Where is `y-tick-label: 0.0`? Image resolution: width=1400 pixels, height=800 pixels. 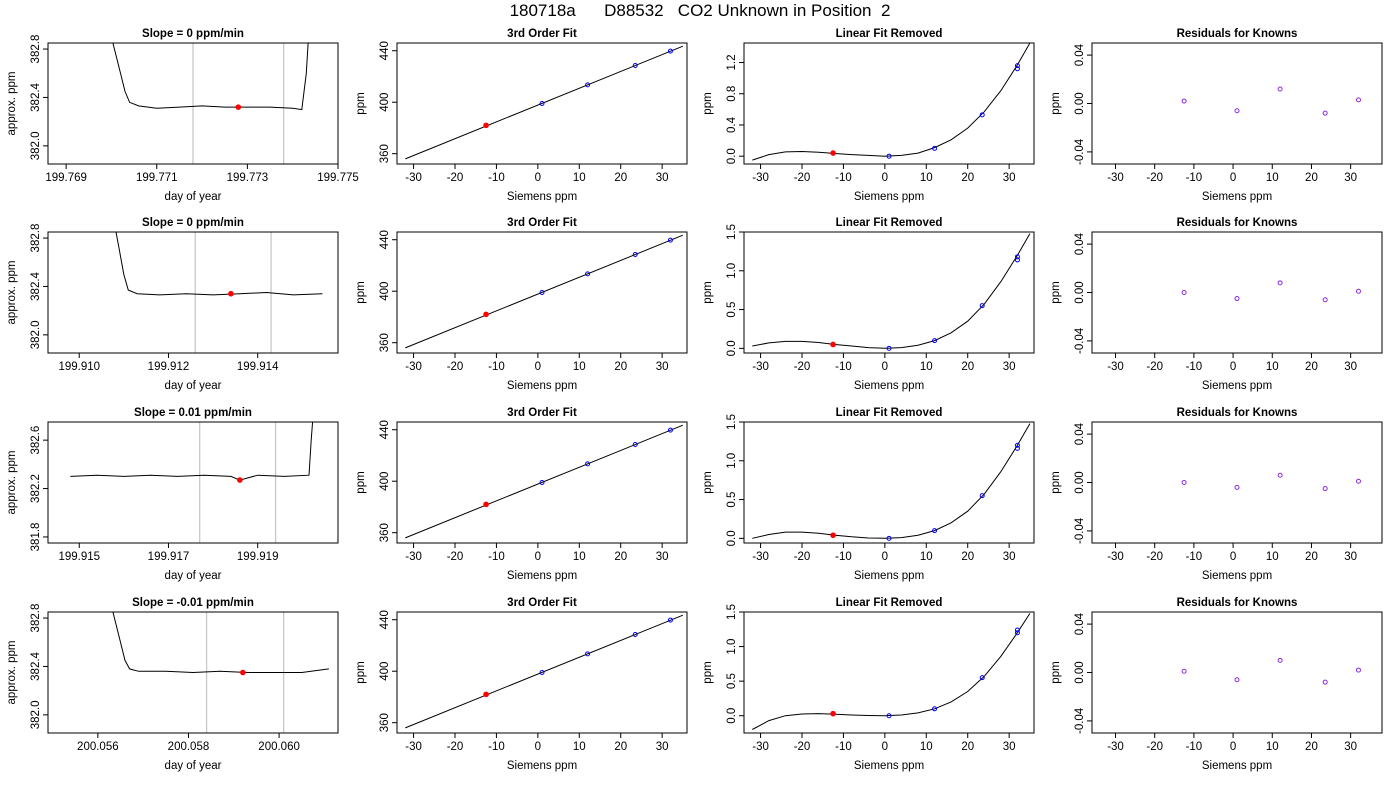
y-tick-label: 0.0 is located at coordinates (732, 348).